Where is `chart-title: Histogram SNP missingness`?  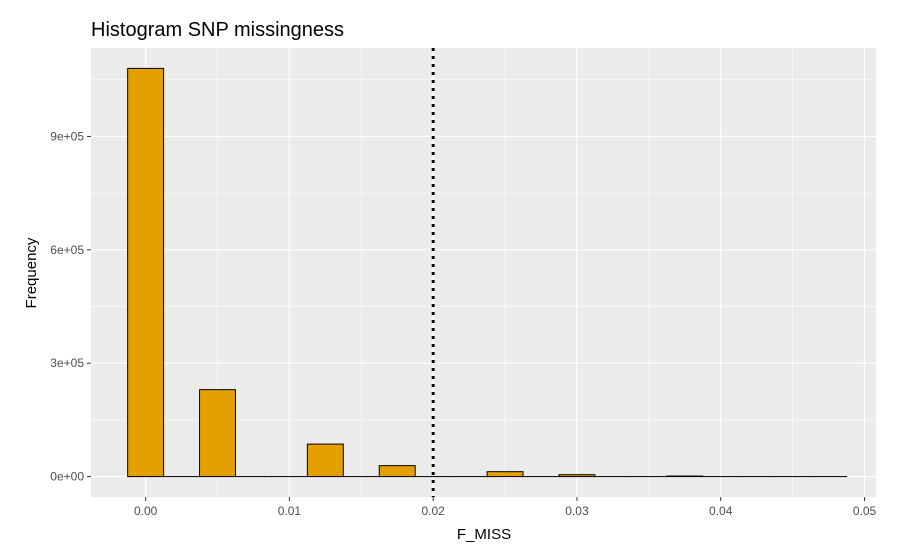
chart-title: Histogram SNP missingness is located at coordinates (217, 30).